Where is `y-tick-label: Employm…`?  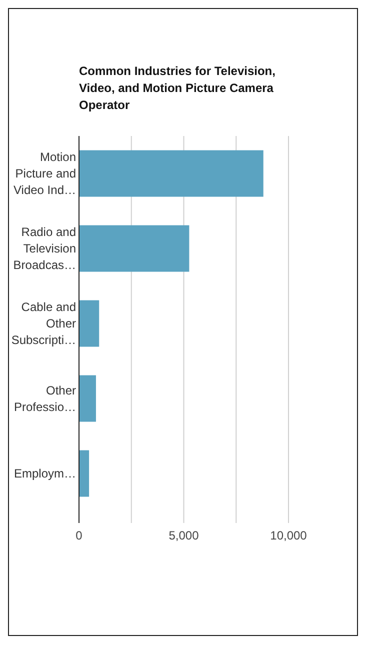 y-tick-label: Employm… is located at coordinates (45, 473).